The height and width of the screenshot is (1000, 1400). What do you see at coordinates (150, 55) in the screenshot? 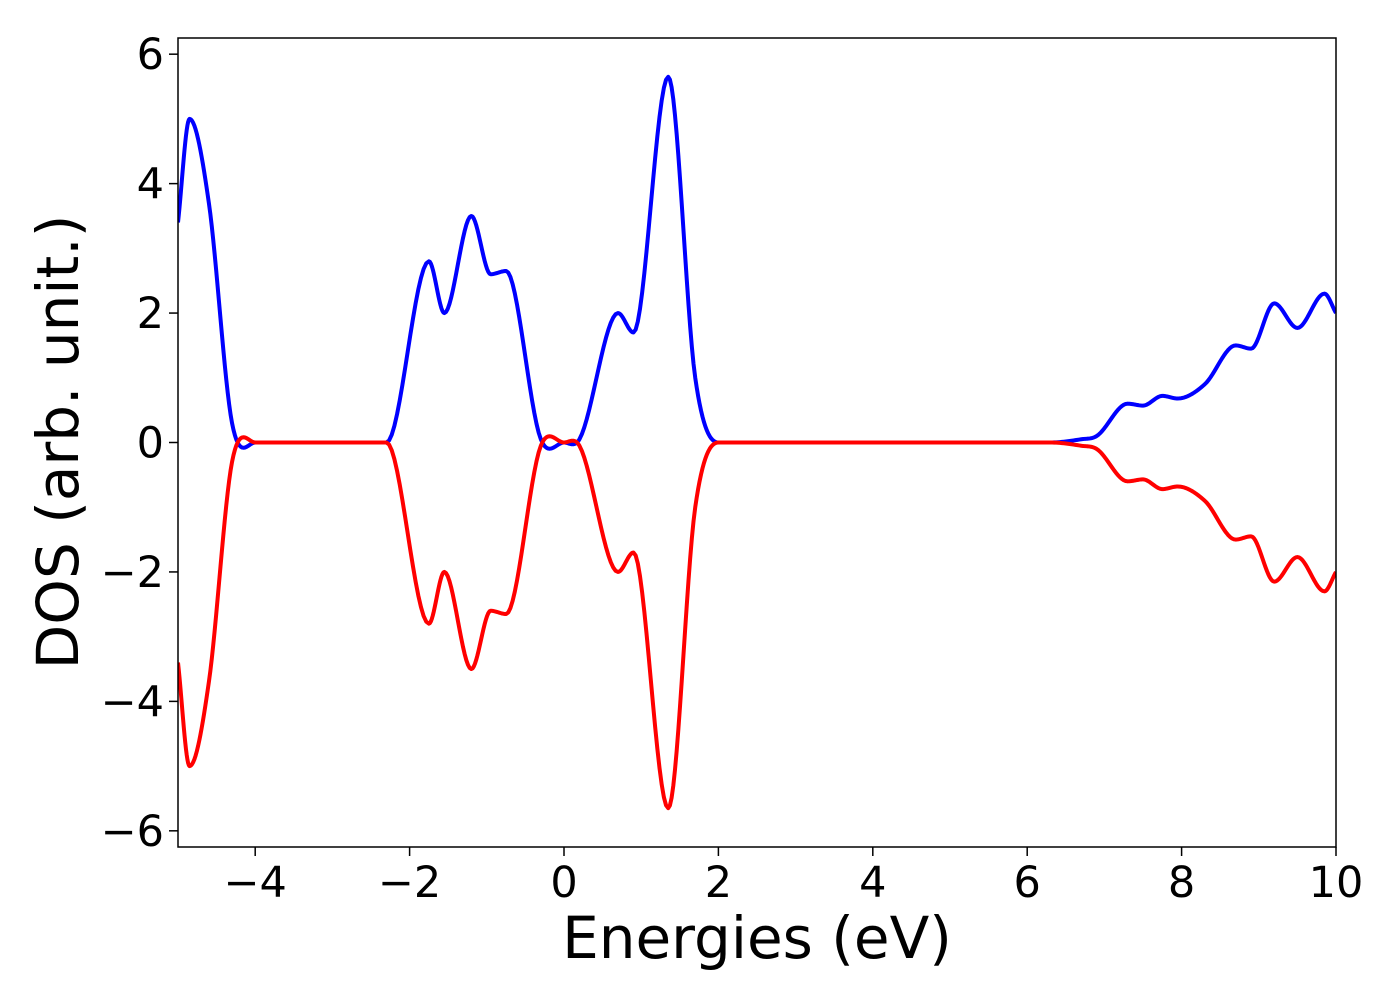
I see `y-tick-label: 6` at bounding box center [150, 55].